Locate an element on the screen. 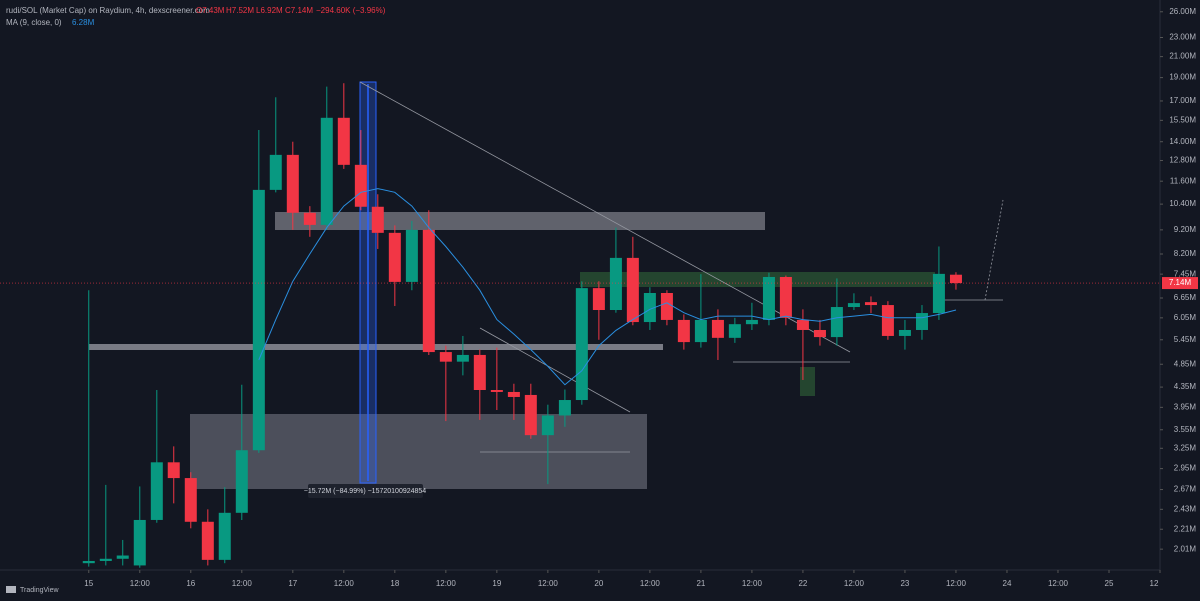 This screenshot has width=1200, height=601. ma-label: MA (9, close, 0) is located at coordinates (34, 22).